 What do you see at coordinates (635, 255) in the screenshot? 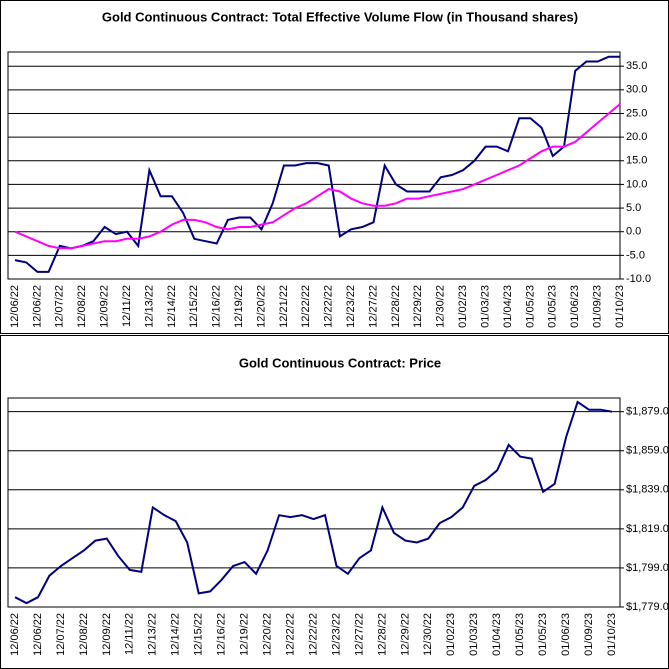
I see `y-tick-label: -5.0` at bounding box center [635, 255].